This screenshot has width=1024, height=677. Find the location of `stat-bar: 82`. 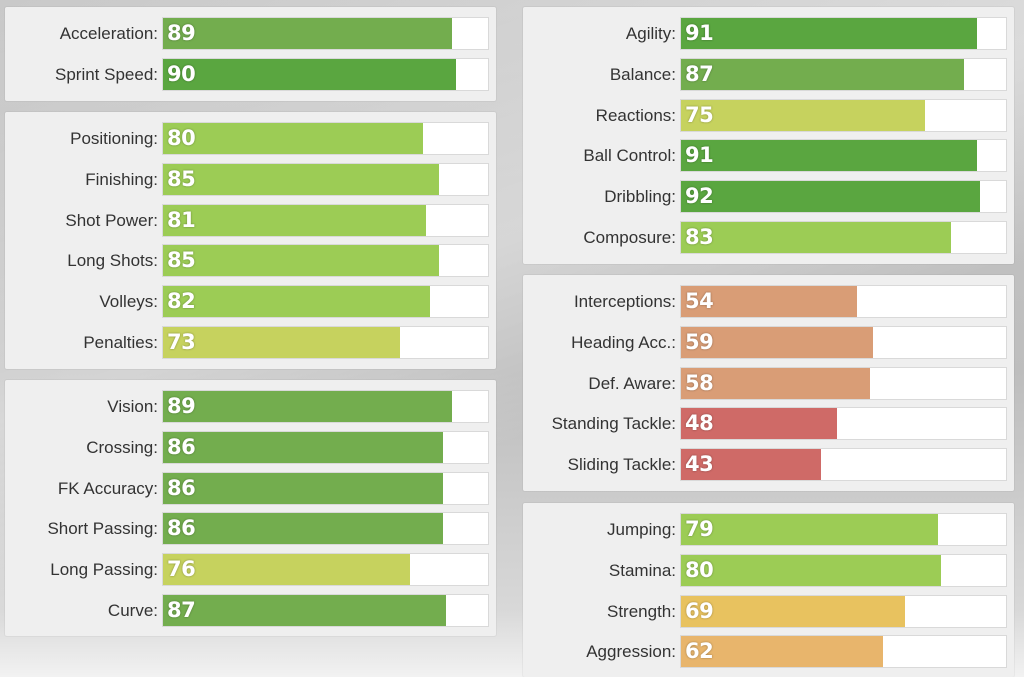

stat-bar: 82 is located at coordinates (325, 302).